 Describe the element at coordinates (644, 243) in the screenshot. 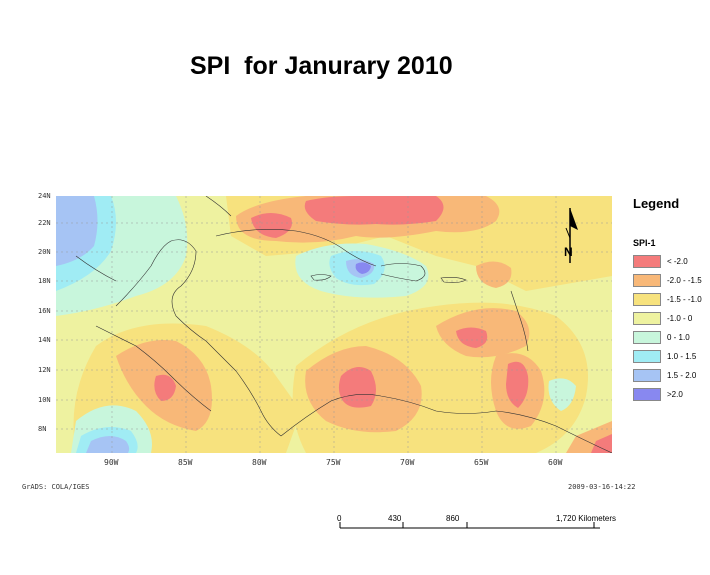

I see `legend-subtitle: SPI-1` at that location.